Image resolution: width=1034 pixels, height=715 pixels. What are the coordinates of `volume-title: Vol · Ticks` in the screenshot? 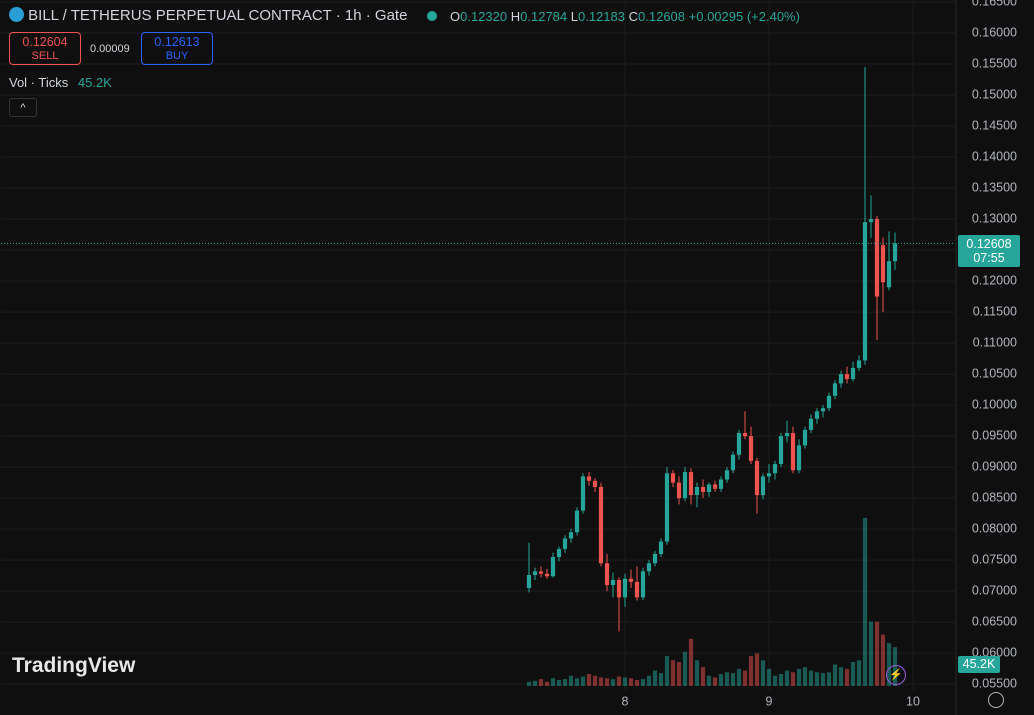 It's located at (39, 82).